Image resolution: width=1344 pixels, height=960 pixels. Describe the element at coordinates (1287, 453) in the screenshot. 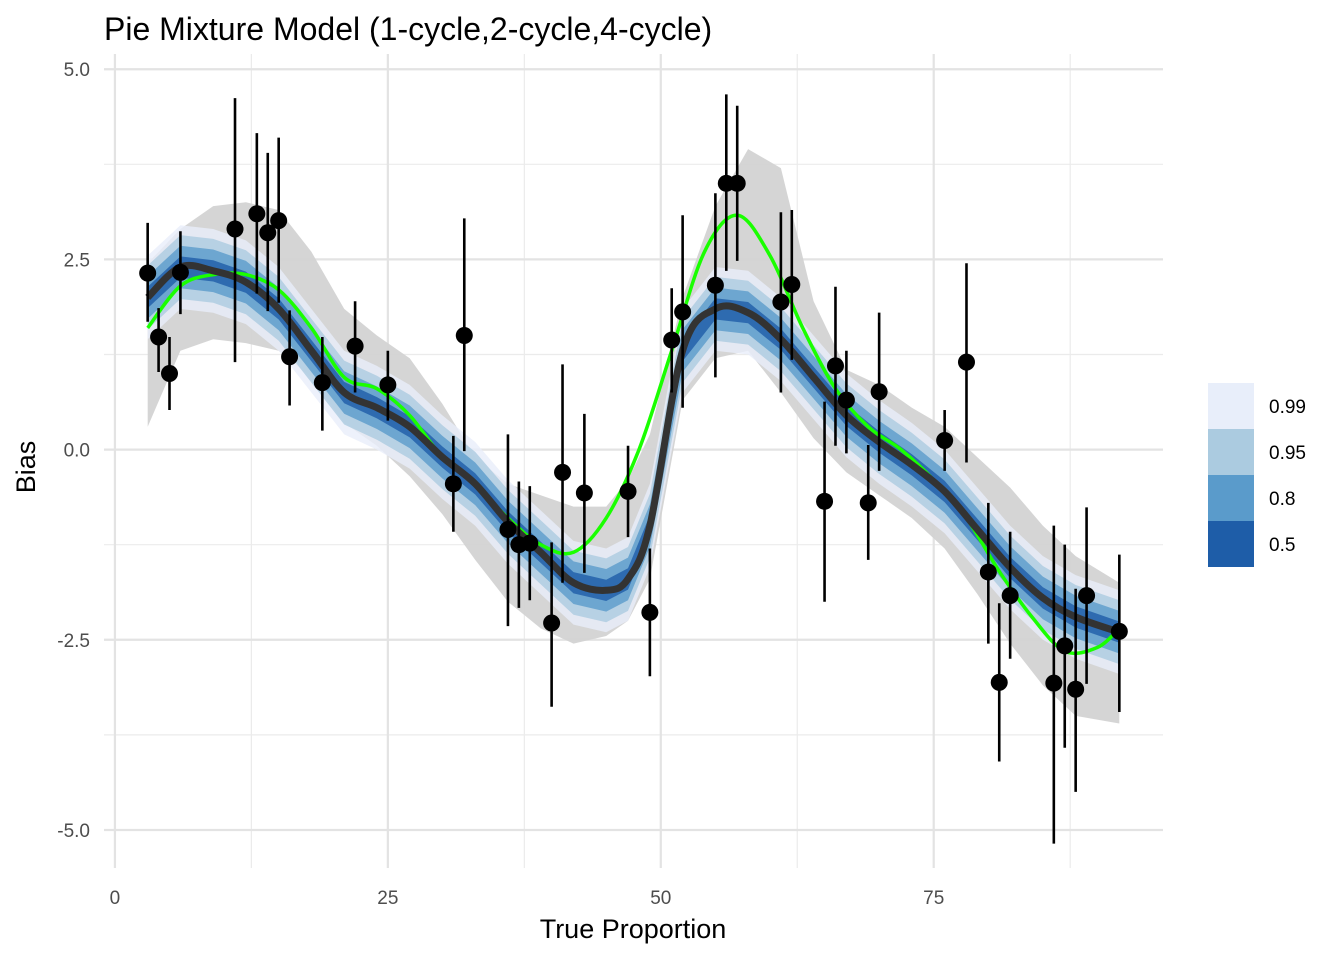

I see `legend-label: 0.95` at that location.